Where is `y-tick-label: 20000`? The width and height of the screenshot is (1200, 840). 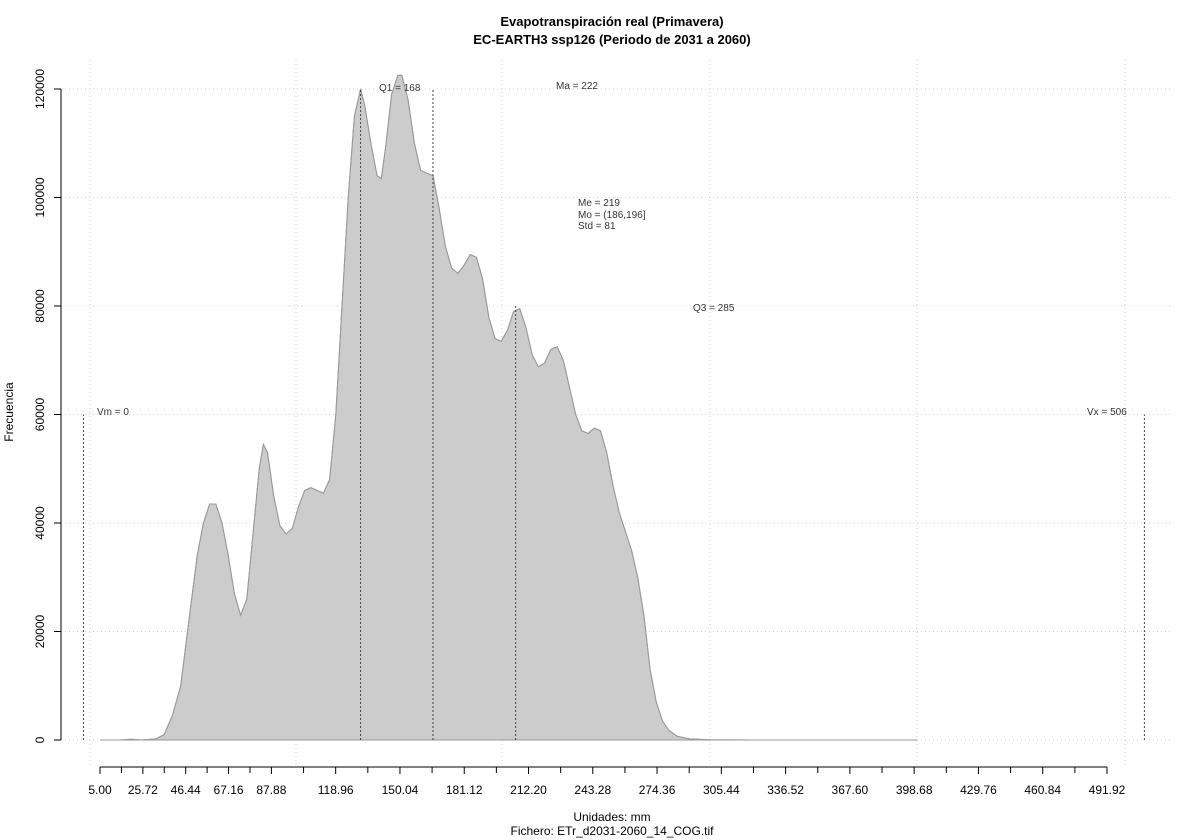
y-tick-label: 20000 is located at coordinates (40, 631).